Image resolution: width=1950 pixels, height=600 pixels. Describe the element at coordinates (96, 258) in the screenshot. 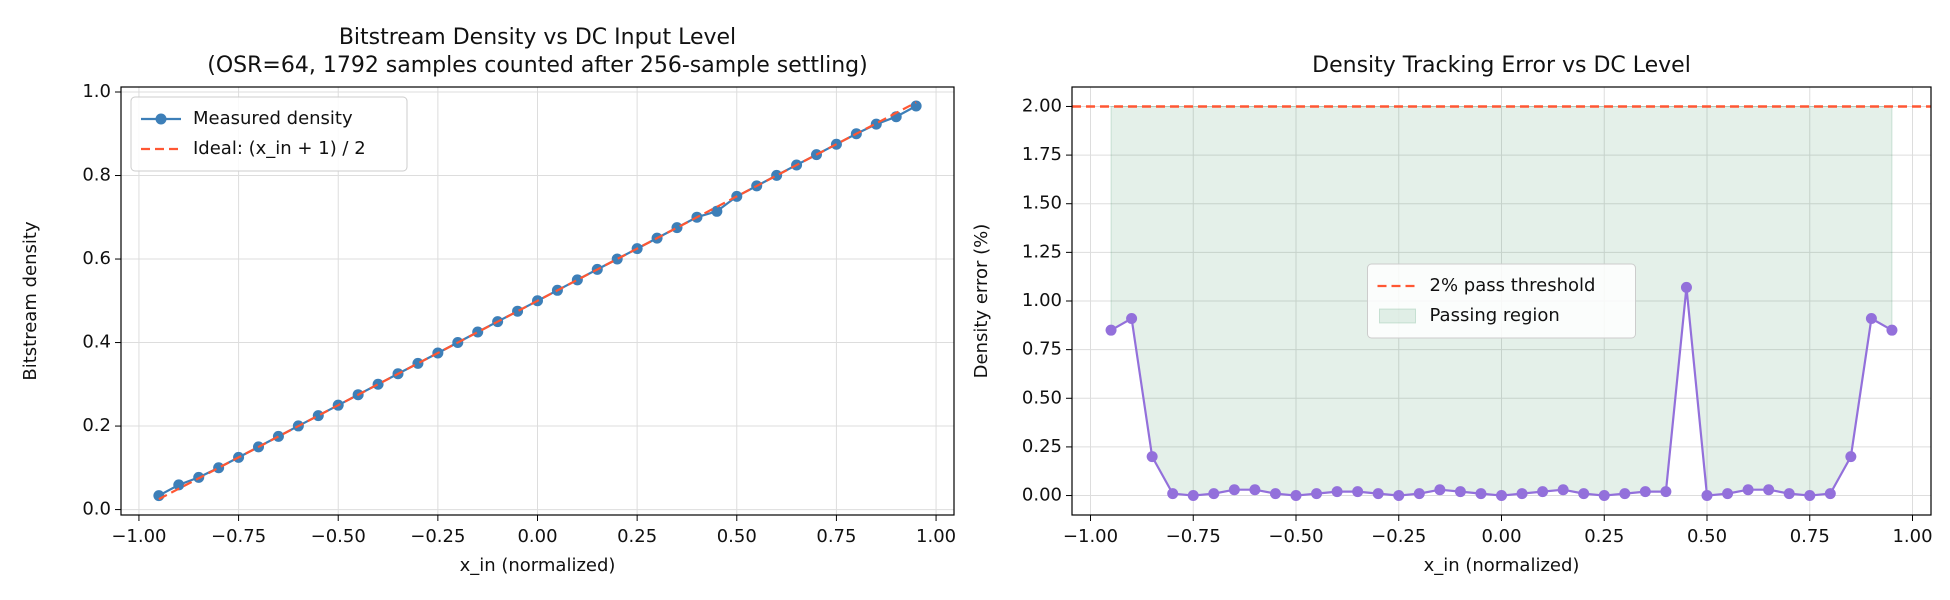

I see `y-tick-label: 0.6` at that location.